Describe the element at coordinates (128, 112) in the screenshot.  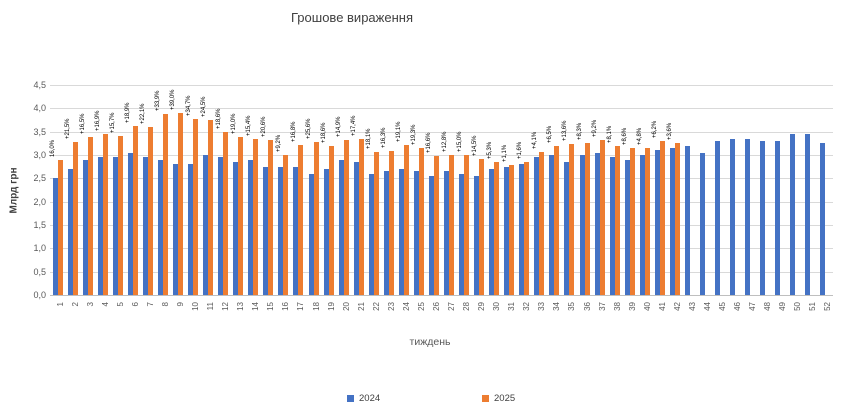
I see `bar-label-week-6: +18,9%` at that location.